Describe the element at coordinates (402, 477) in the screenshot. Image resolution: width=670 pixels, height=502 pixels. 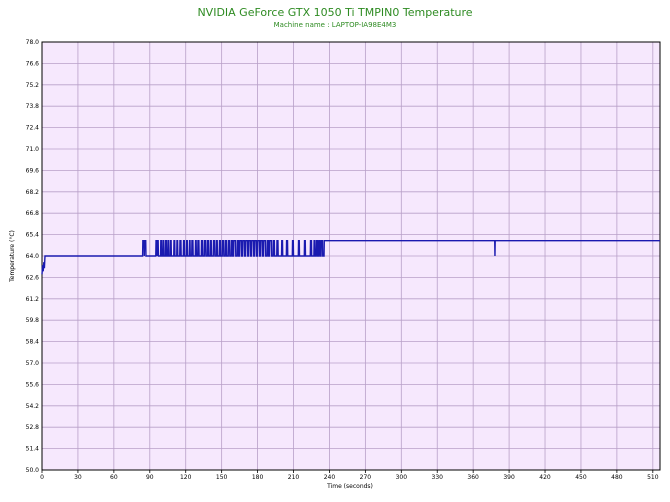
I see `x-tick-label: 300` at that location.